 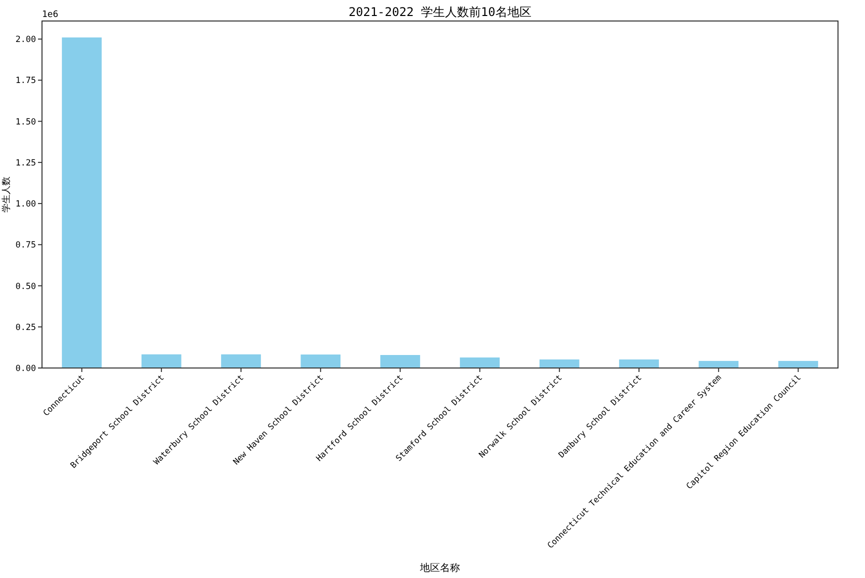 I want to click on y-tick-label: 1.25, so click(x=26, y=163).